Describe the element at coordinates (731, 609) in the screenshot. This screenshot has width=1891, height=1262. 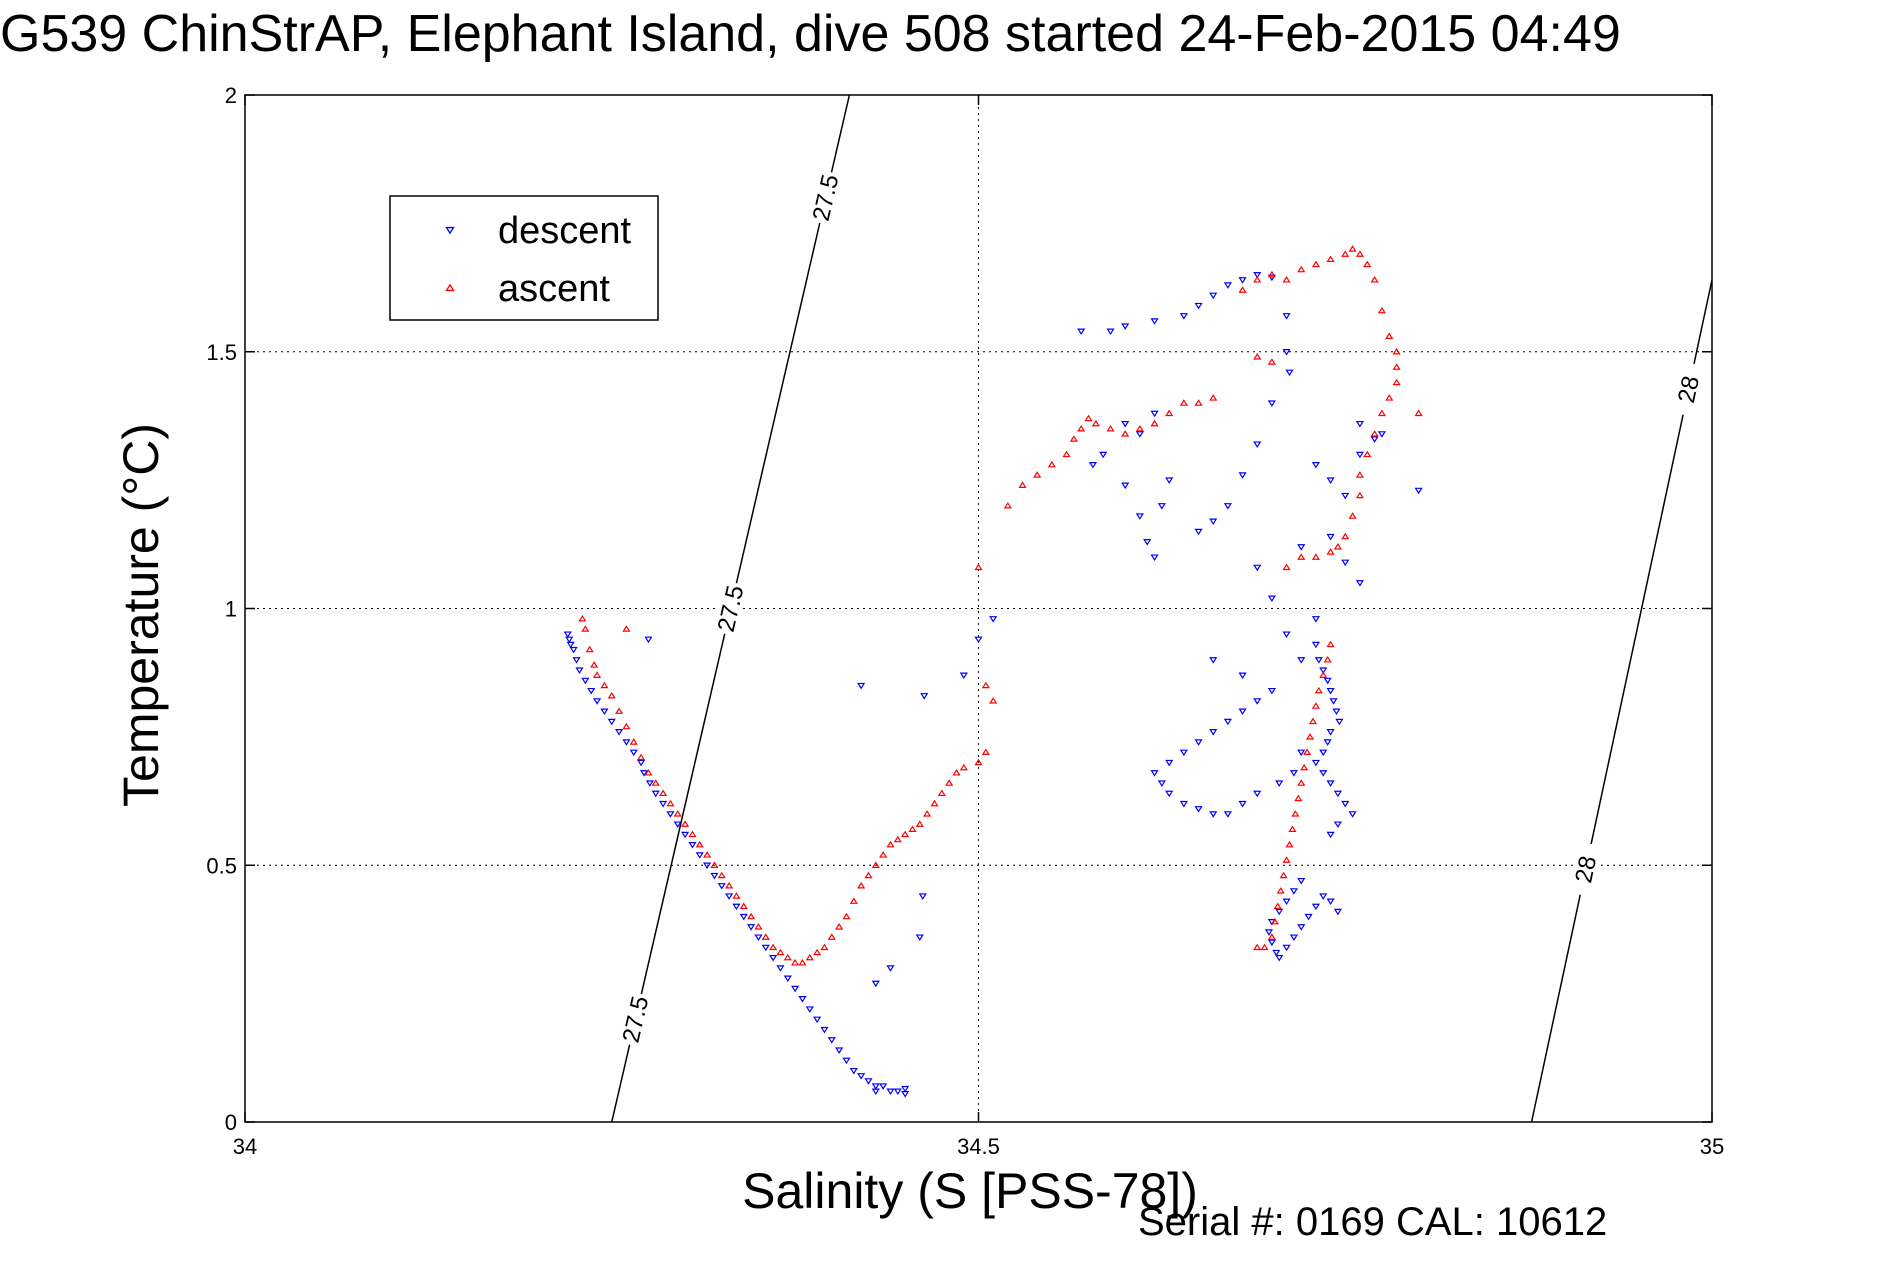
I see `density-contour-label: 27.5` at that location.